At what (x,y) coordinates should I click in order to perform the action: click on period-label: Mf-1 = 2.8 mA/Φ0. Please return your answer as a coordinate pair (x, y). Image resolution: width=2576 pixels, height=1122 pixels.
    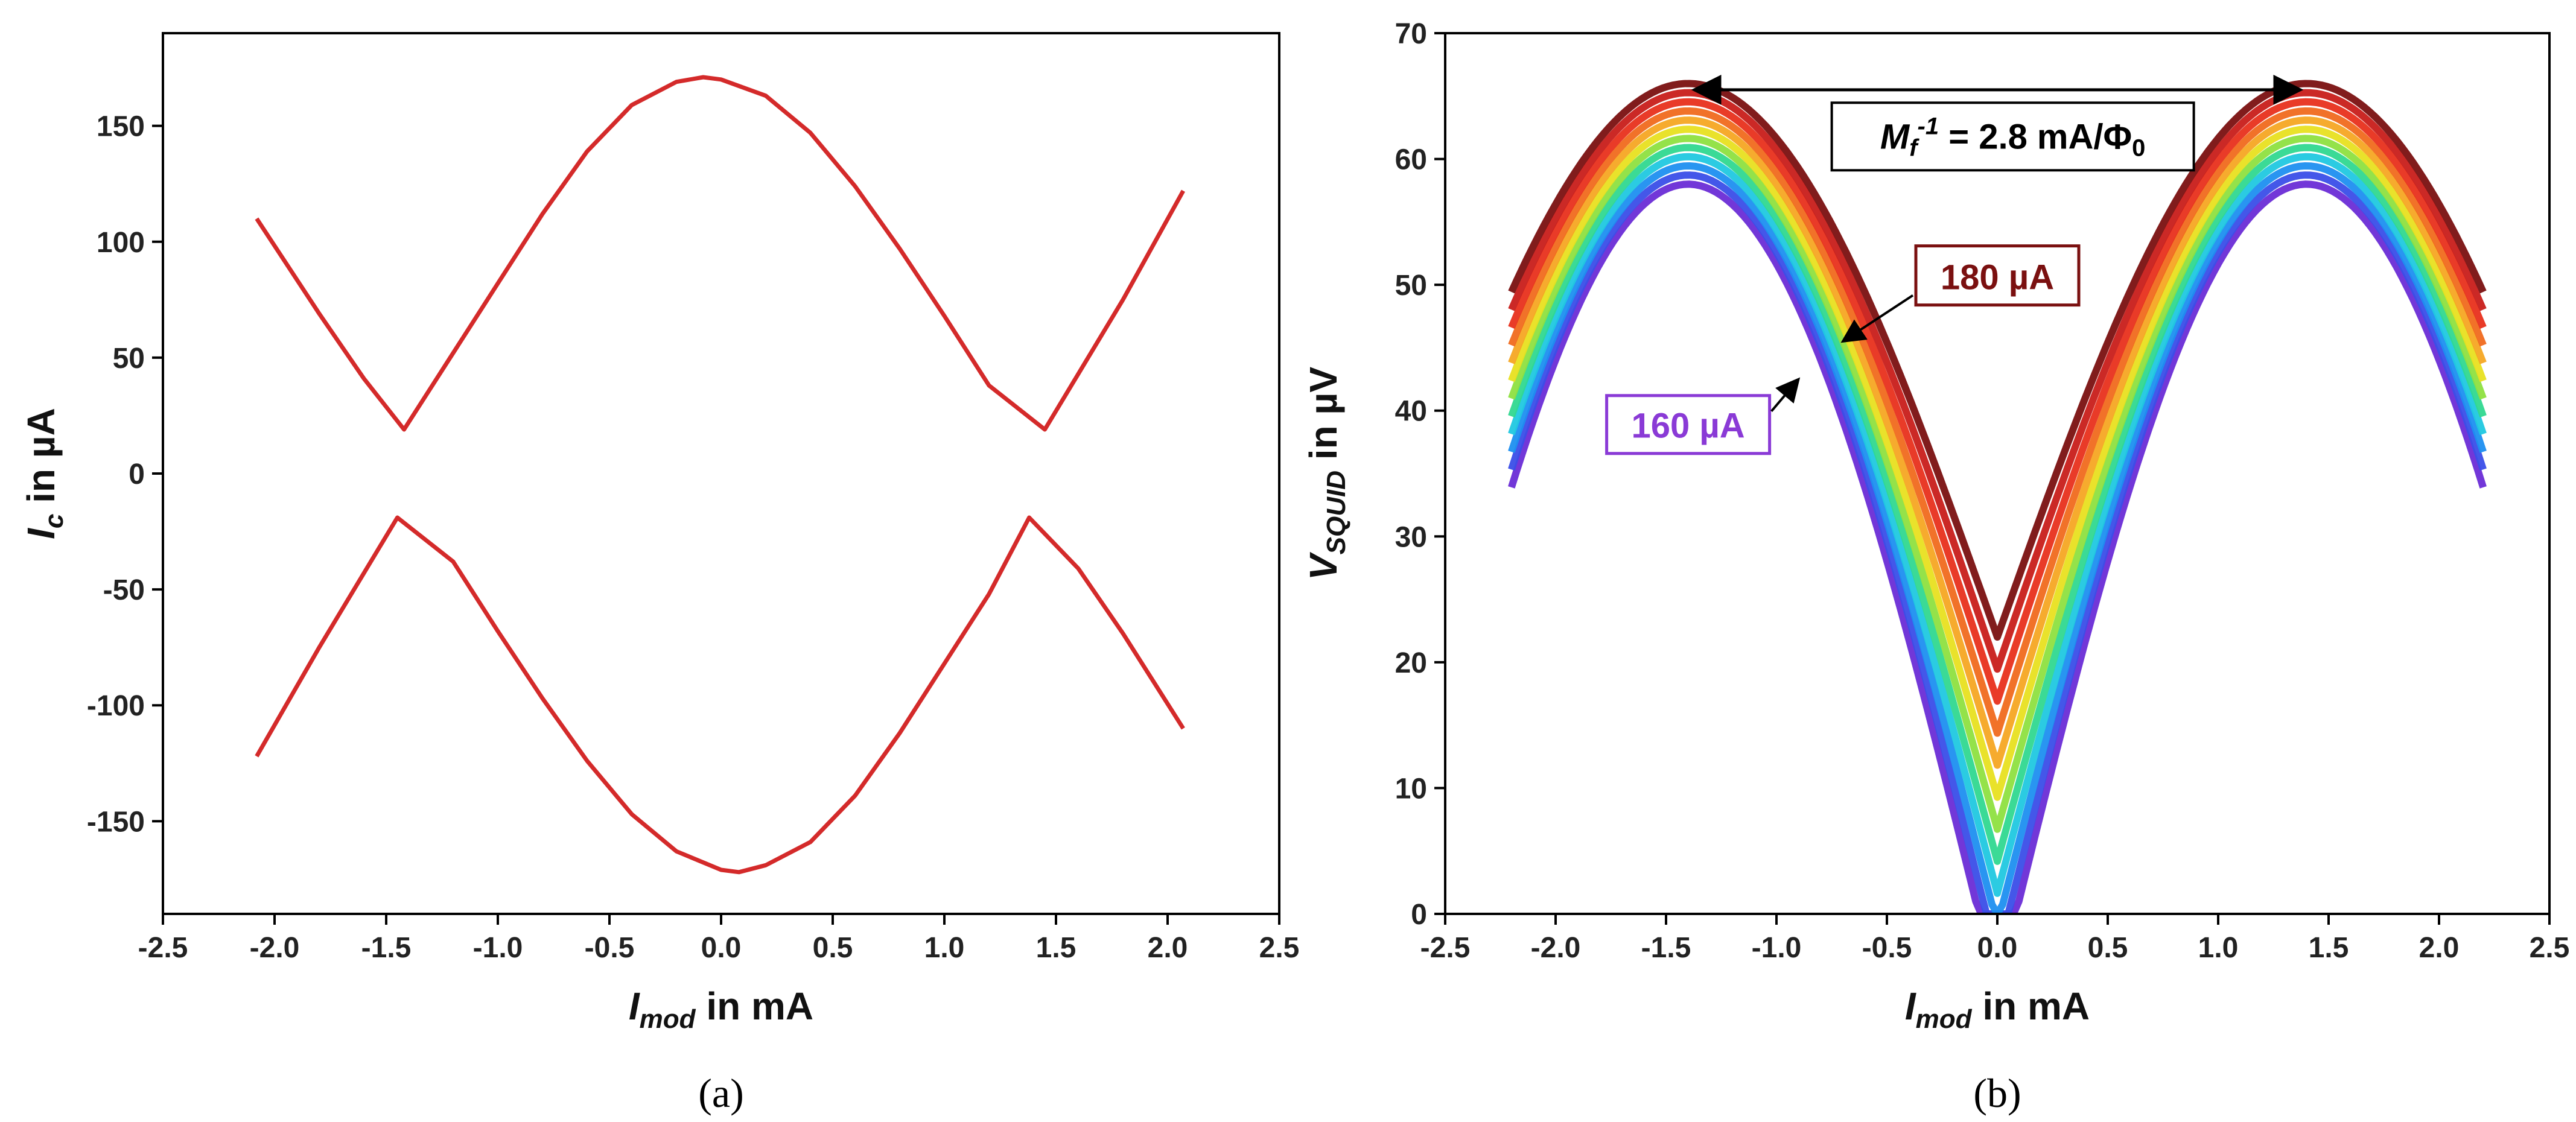
    Looking at the image, I should click on (2013, 137).